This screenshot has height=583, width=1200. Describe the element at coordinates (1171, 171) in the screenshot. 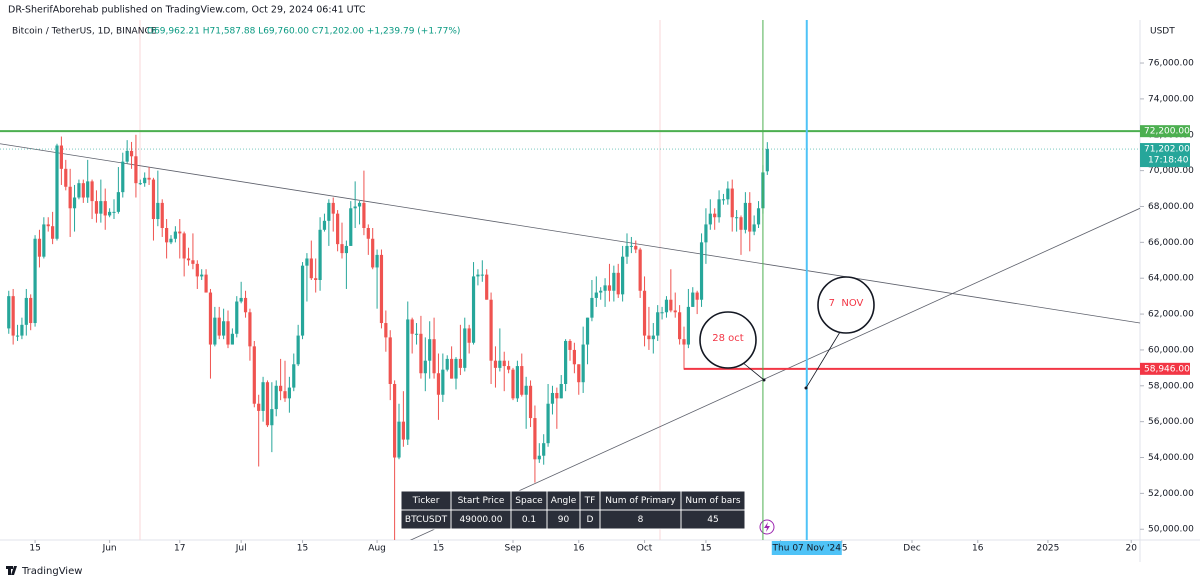

I see `y-tick-label: 70,000.00` at that location.